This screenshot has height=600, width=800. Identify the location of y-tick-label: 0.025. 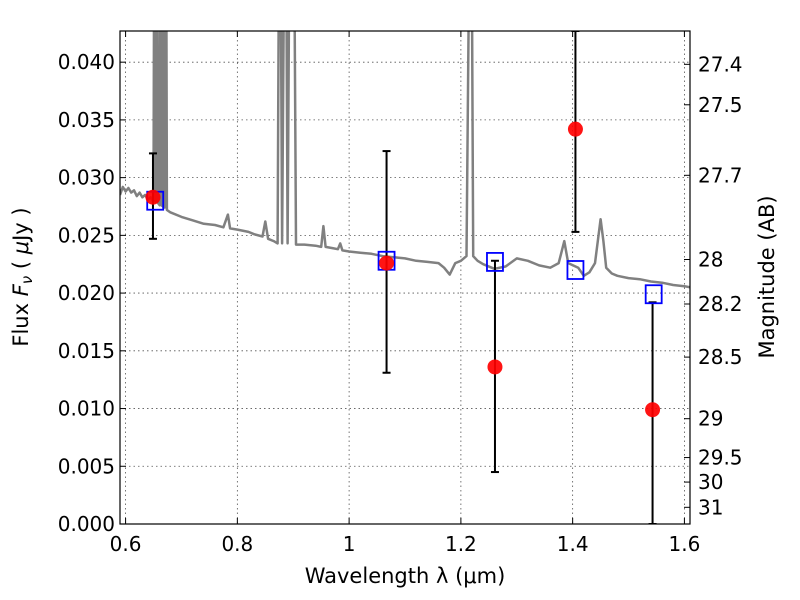
(86, 235).